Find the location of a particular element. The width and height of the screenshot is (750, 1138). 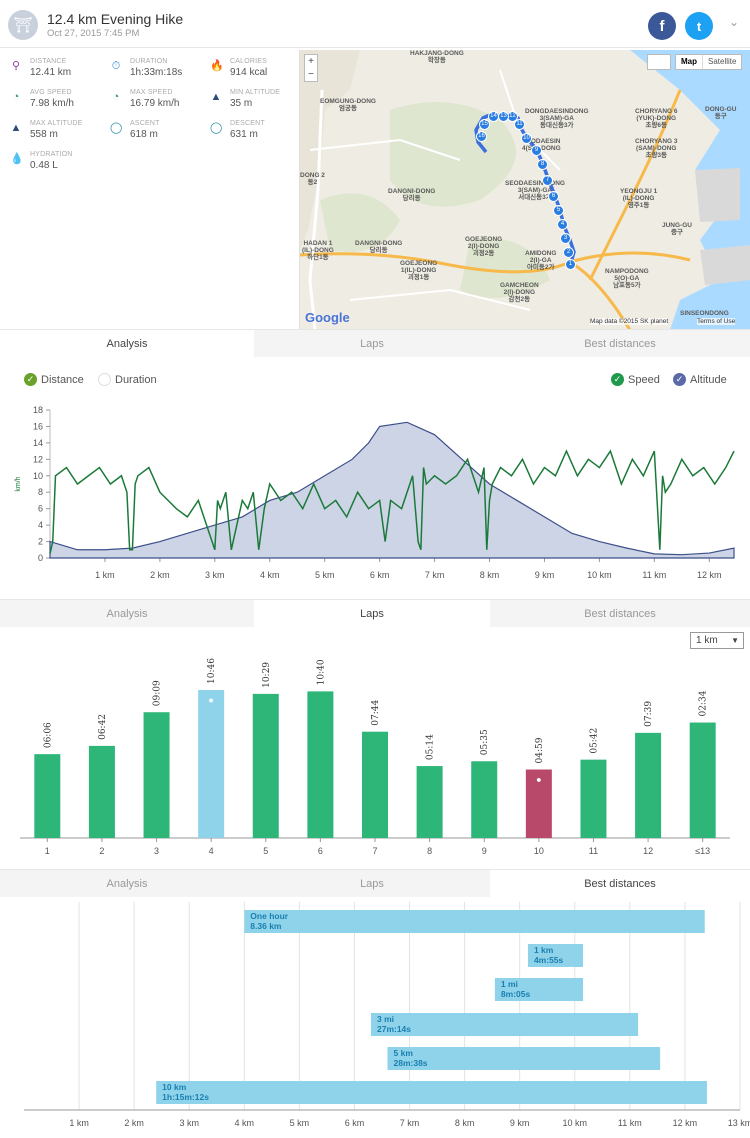

route-marker: 14 is located at coordinates (493, 116).